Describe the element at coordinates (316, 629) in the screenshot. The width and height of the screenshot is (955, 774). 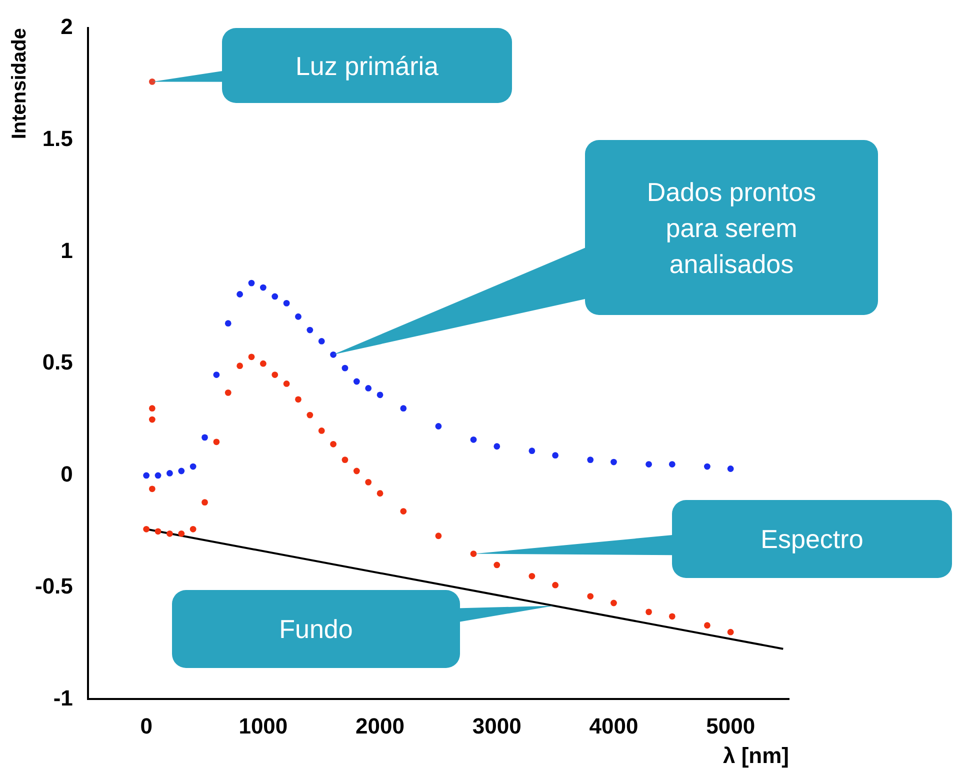
I see `series-label: Fundo` at that location.